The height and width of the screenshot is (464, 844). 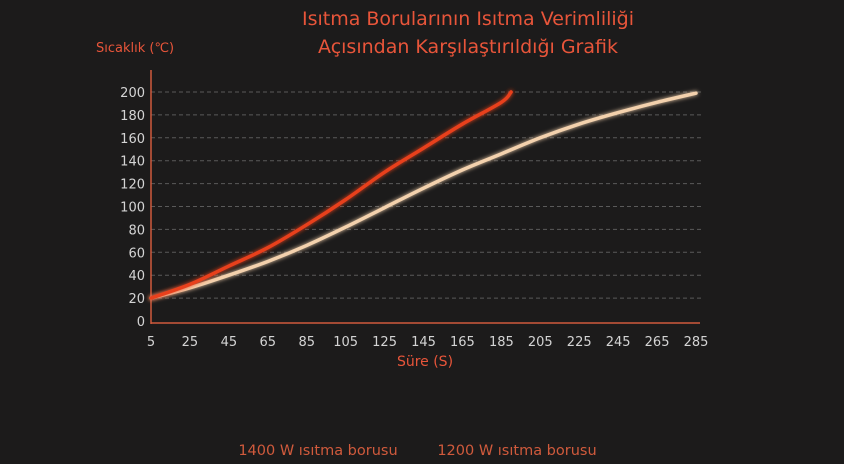 What do you see at coordinates (136, 276) in the screenshot?
I see `y-tick-label: 40` at bounding box center [136, 276].